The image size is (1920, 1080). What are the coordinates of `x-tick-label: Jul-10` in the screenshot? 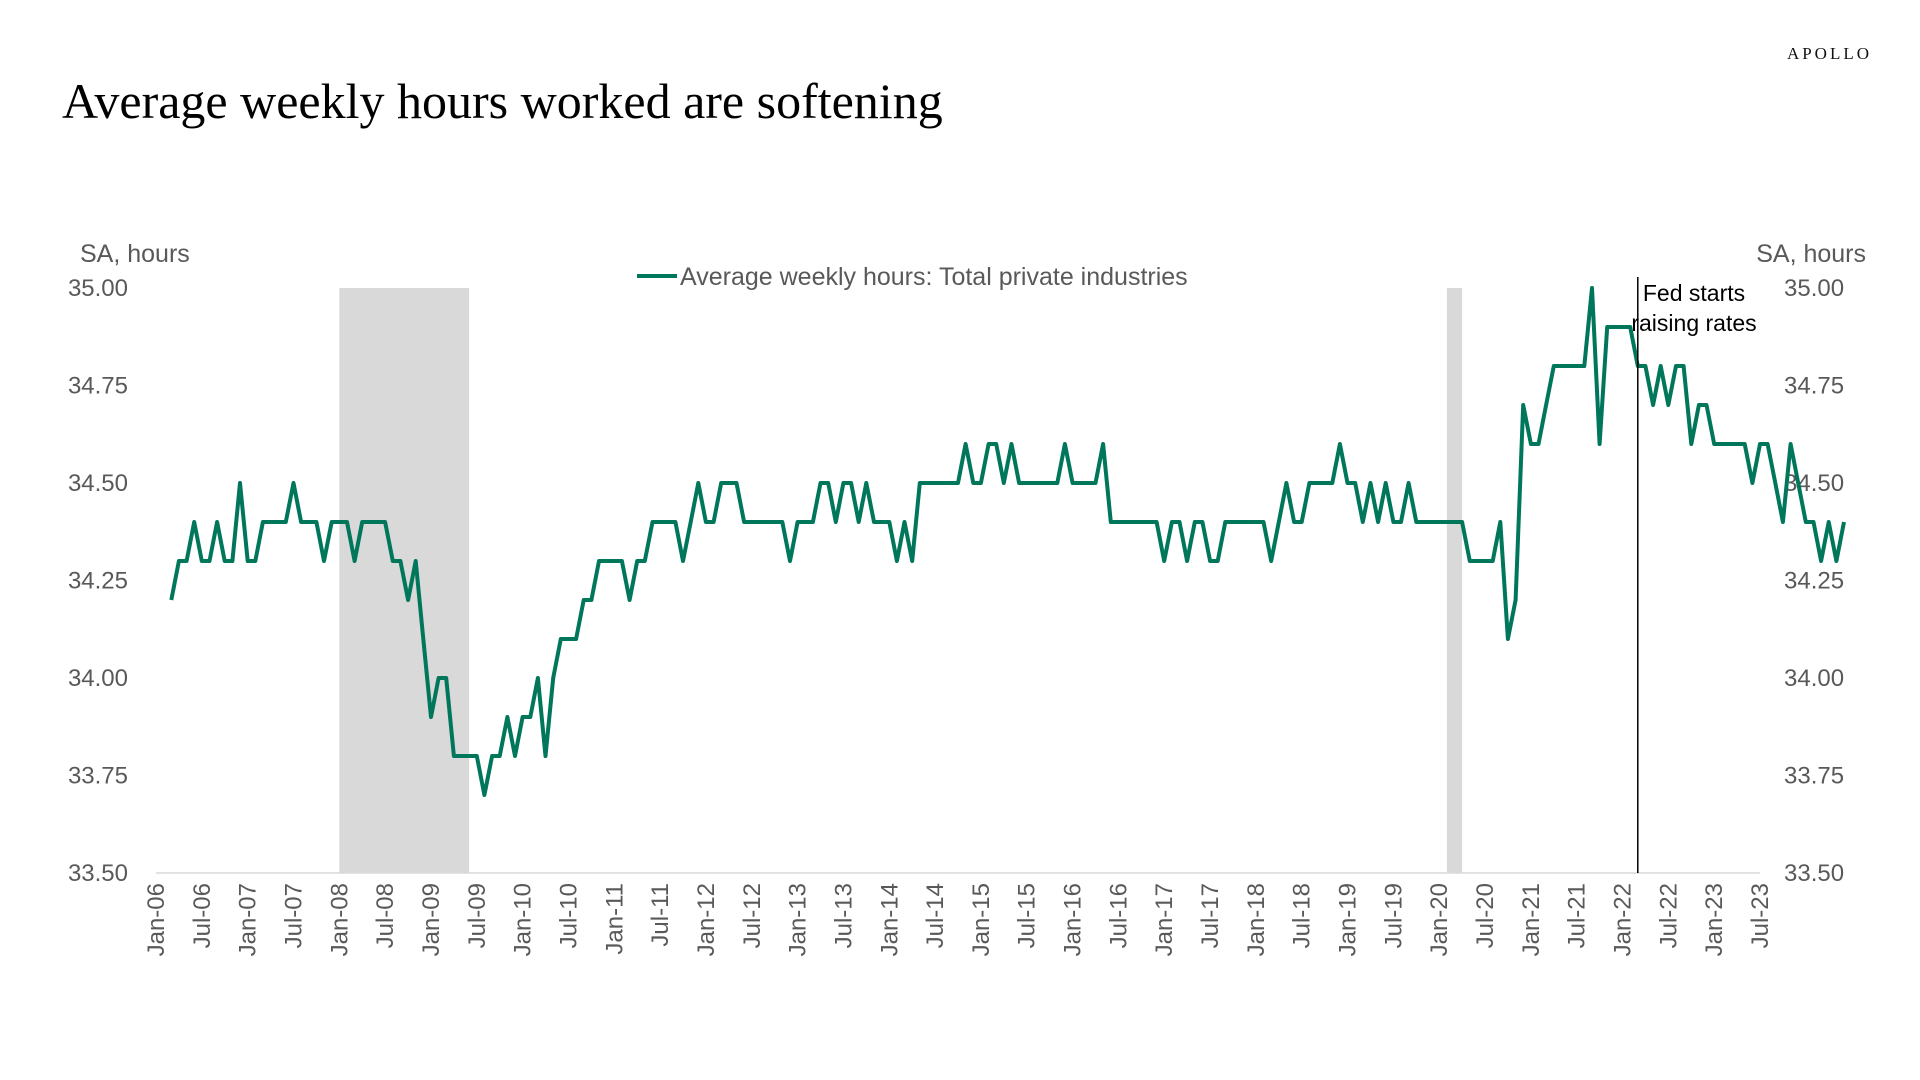 It's located at (568, 915).